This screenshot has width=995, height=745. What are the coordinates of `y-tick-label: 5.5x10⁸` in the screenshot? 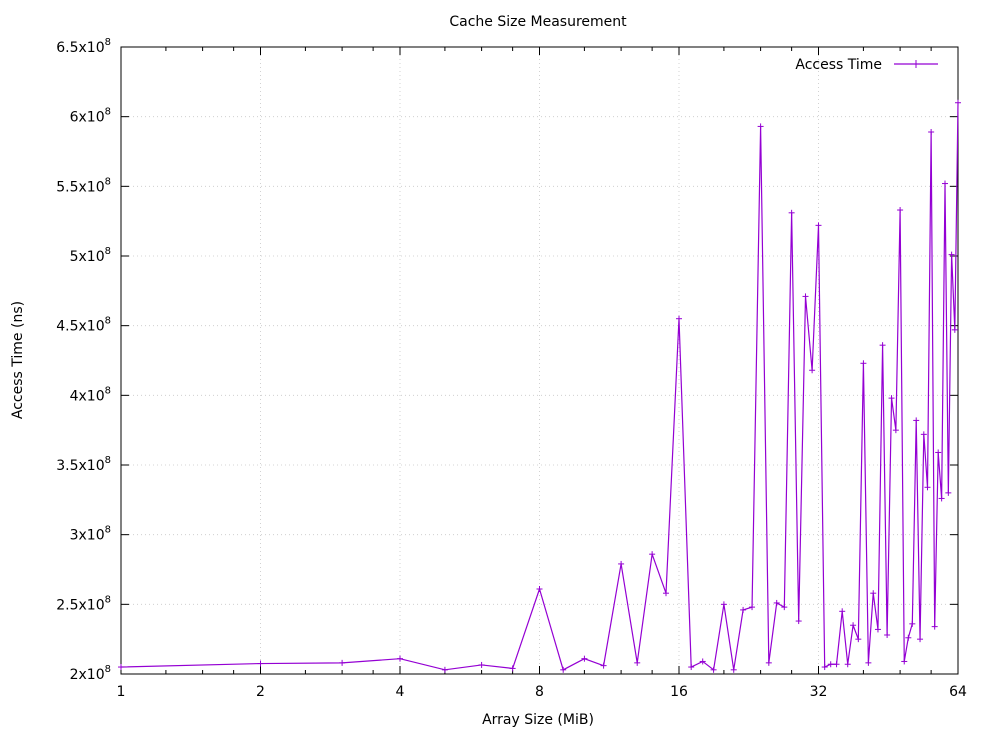 It's located at (83, 185).